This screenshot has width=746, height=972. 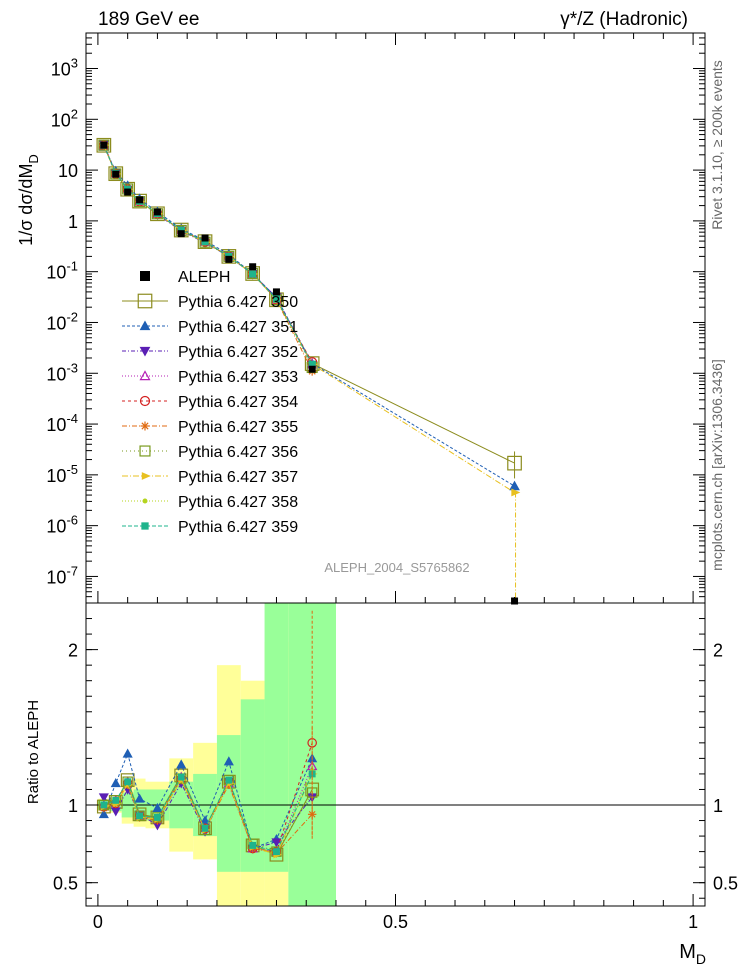 I want to click on y-tick-label: 10⁻³, so click(x=62, y=372).